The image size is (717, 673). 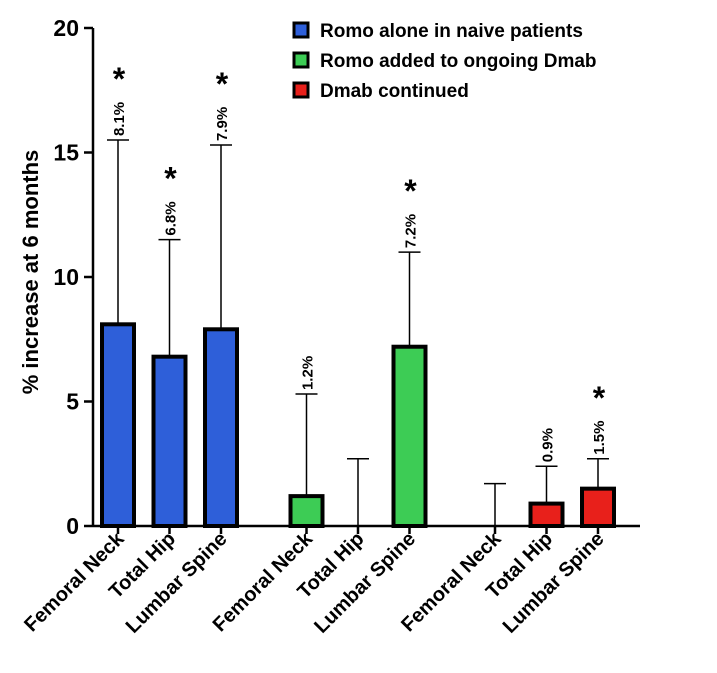 I want to click on data-label: 7.9%, so click(x=222, y=124).